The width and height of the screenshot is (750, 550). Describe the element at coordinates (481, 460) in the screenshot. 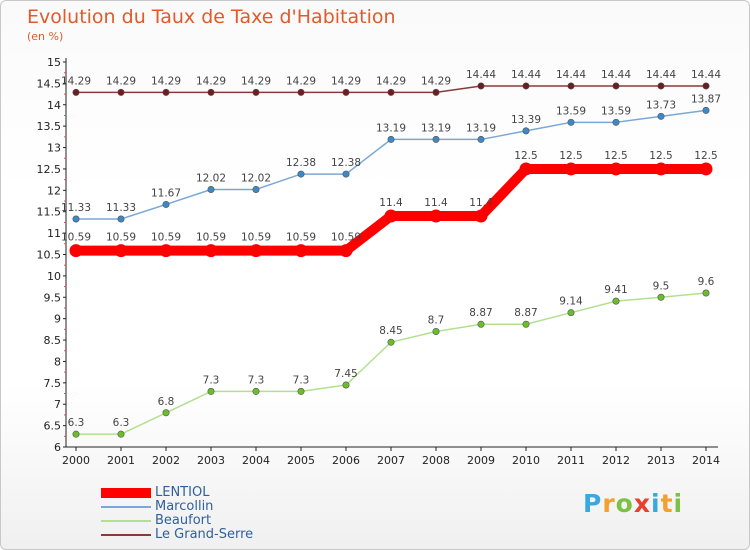

I see `x-tick-label: 2009` at that location.